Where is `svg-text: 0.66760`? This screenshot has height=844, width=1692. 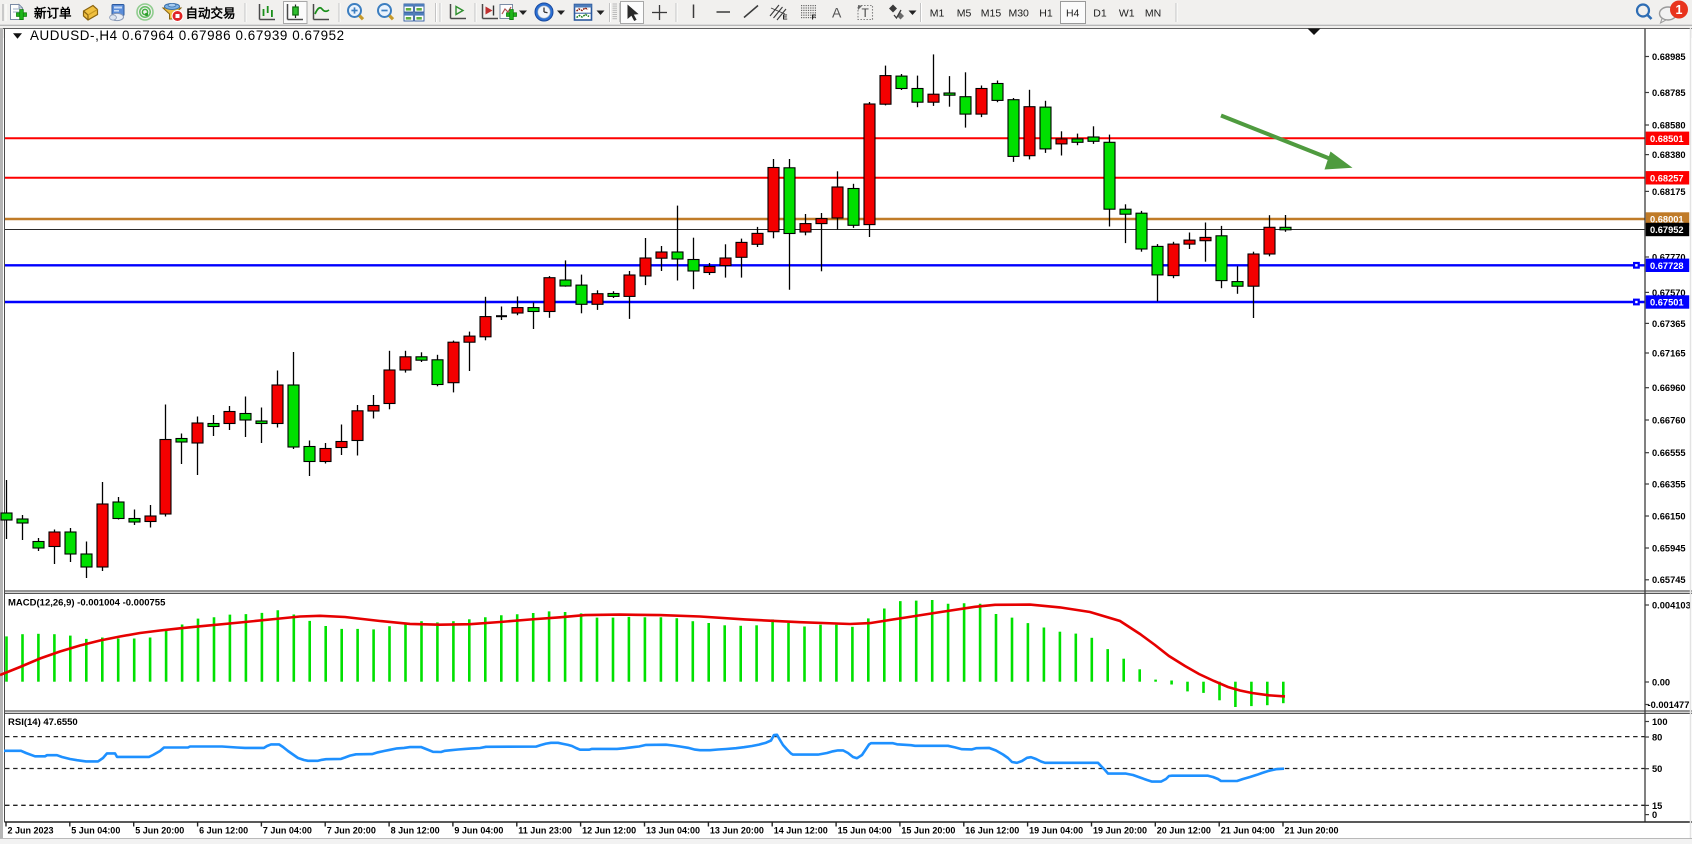 svg-text: 0.66760 is located at coordinates (1669, 420).